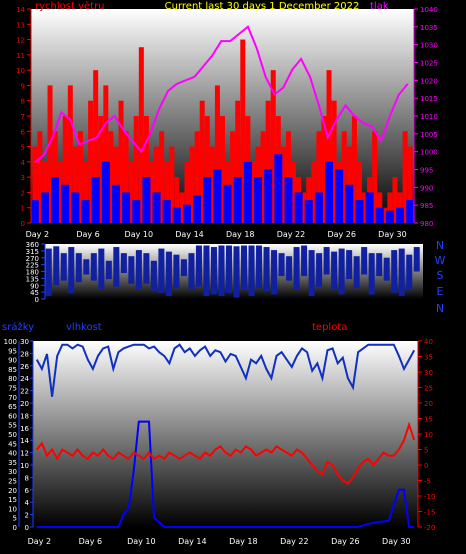  I want to click on humidity-axis-tick-label: 75, so click(12, 389).